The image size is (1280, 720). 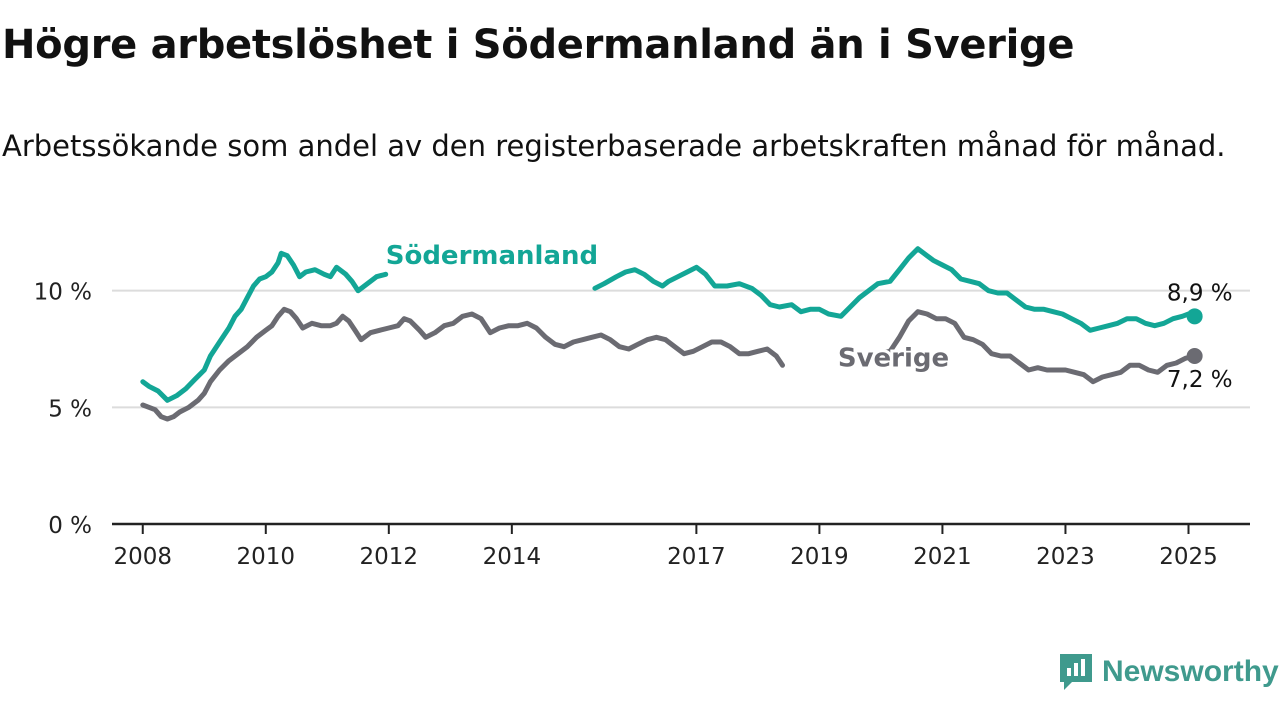 I want to click on y-tick-label: 10 %, so click(x=63, y=293).